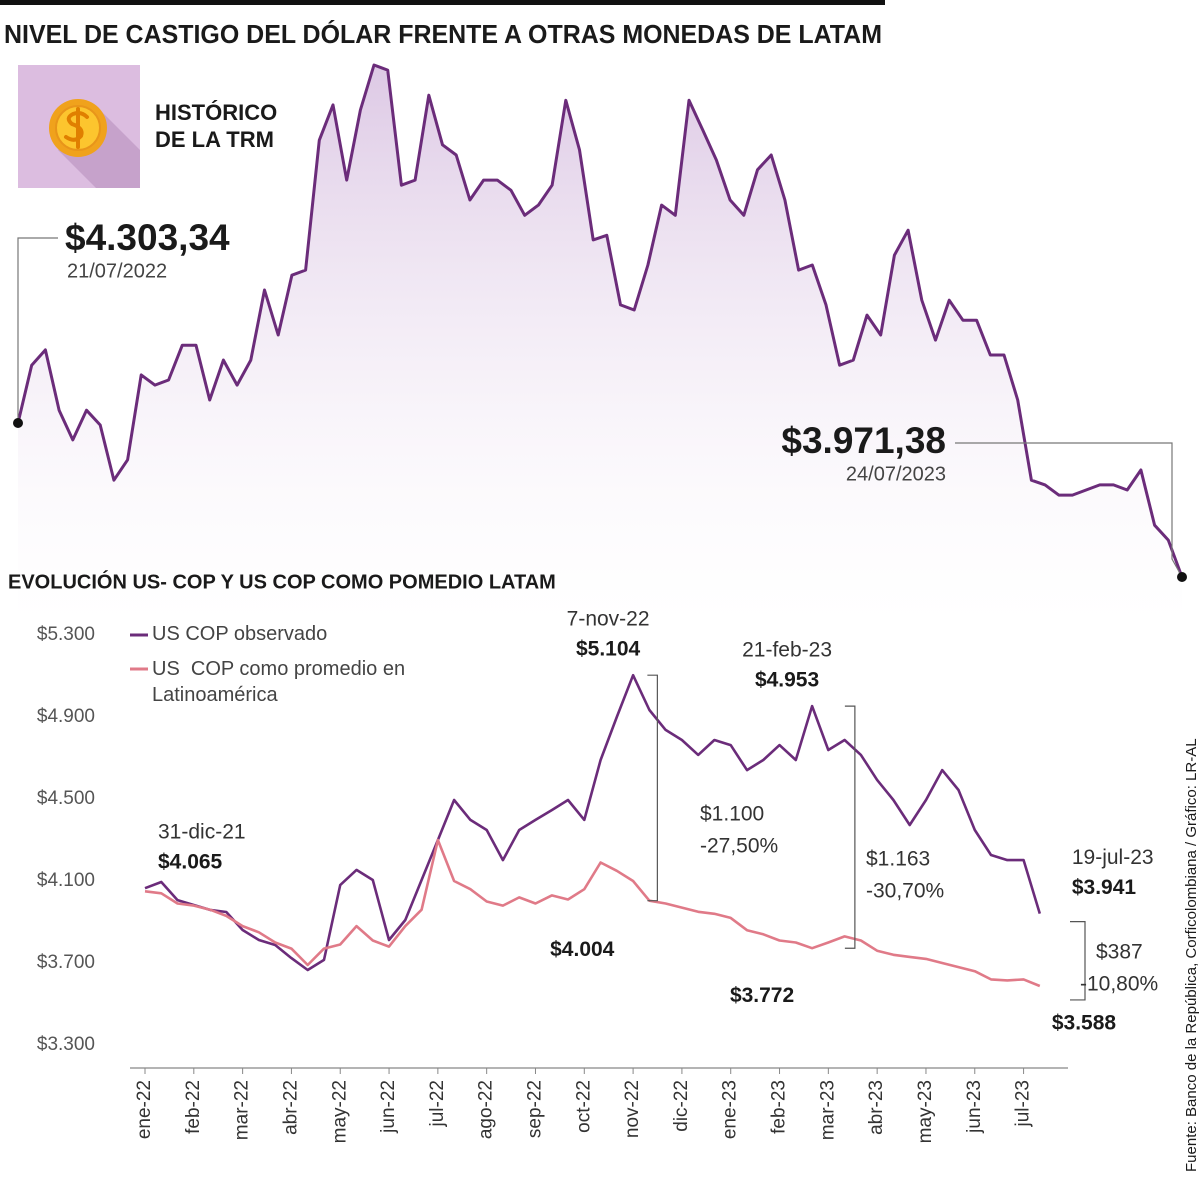  Describe the element at coordinates (898, 859) in the screenshot. I see `difference-amount: $1.163` at that location.